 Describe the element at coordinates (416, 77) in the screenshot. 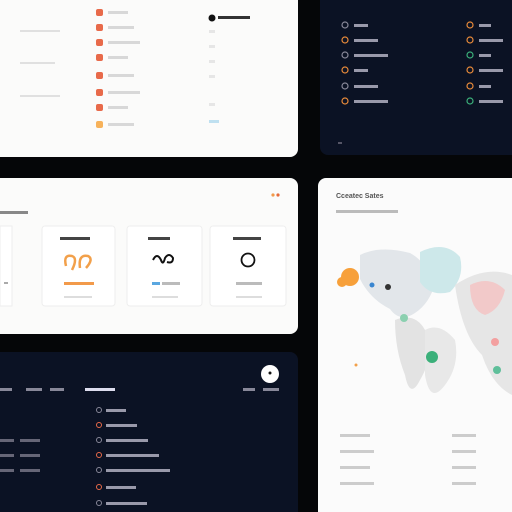

I see `list-panel-dark` at that location.